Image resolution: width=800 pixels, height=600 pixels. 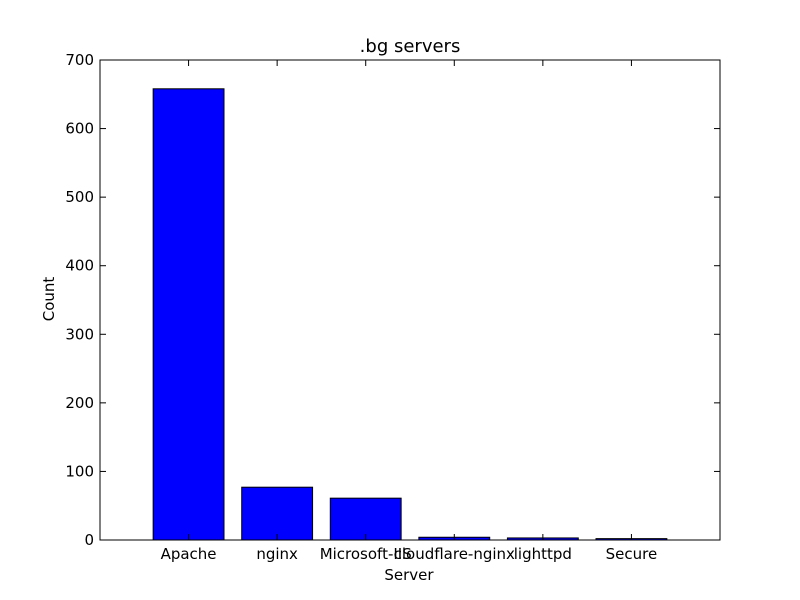 I want to click on x-axis-label: Server, so click(x=409, y=575).